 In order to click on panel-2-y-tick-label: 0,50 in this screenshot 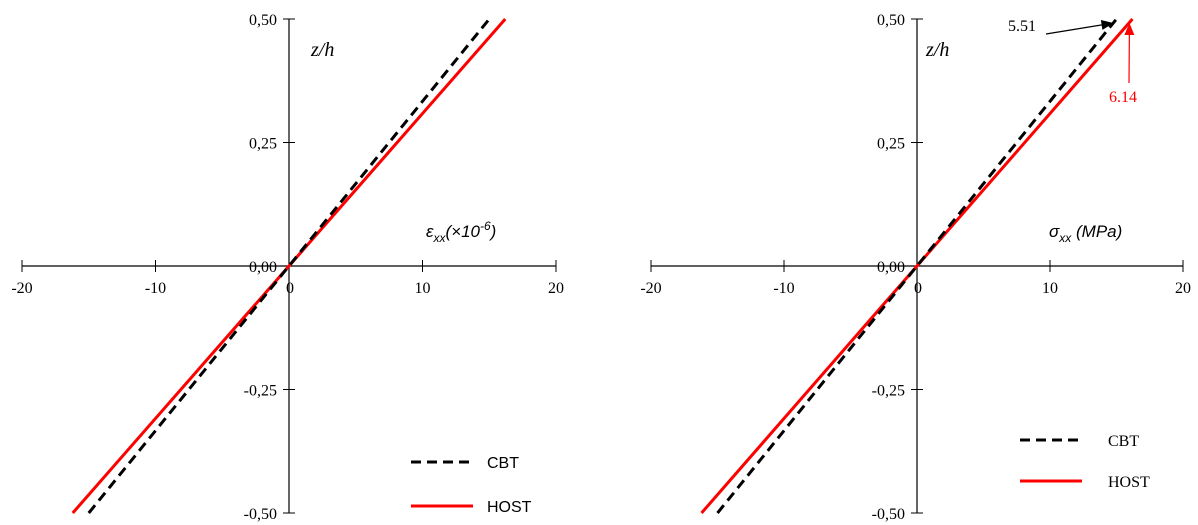, I will do `click(891, 20)`.